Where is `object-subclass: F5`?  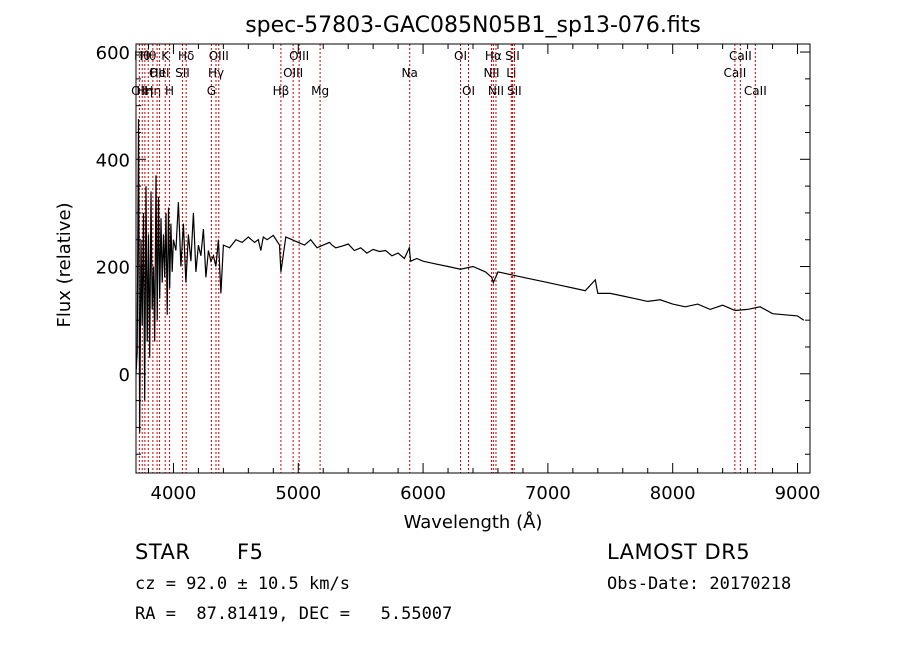 object-subclass: F5 is located at coordinates (250, 552).